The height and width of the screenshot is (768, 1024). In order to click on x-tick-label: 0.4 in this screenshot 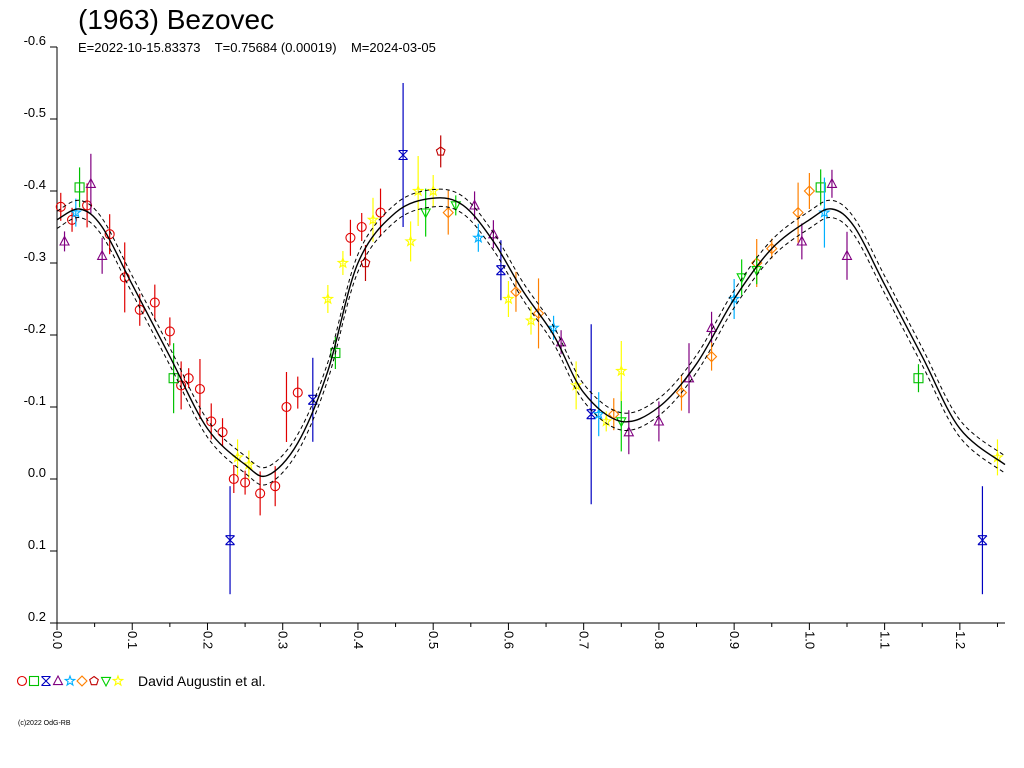, I will do `click(358, 640)`.